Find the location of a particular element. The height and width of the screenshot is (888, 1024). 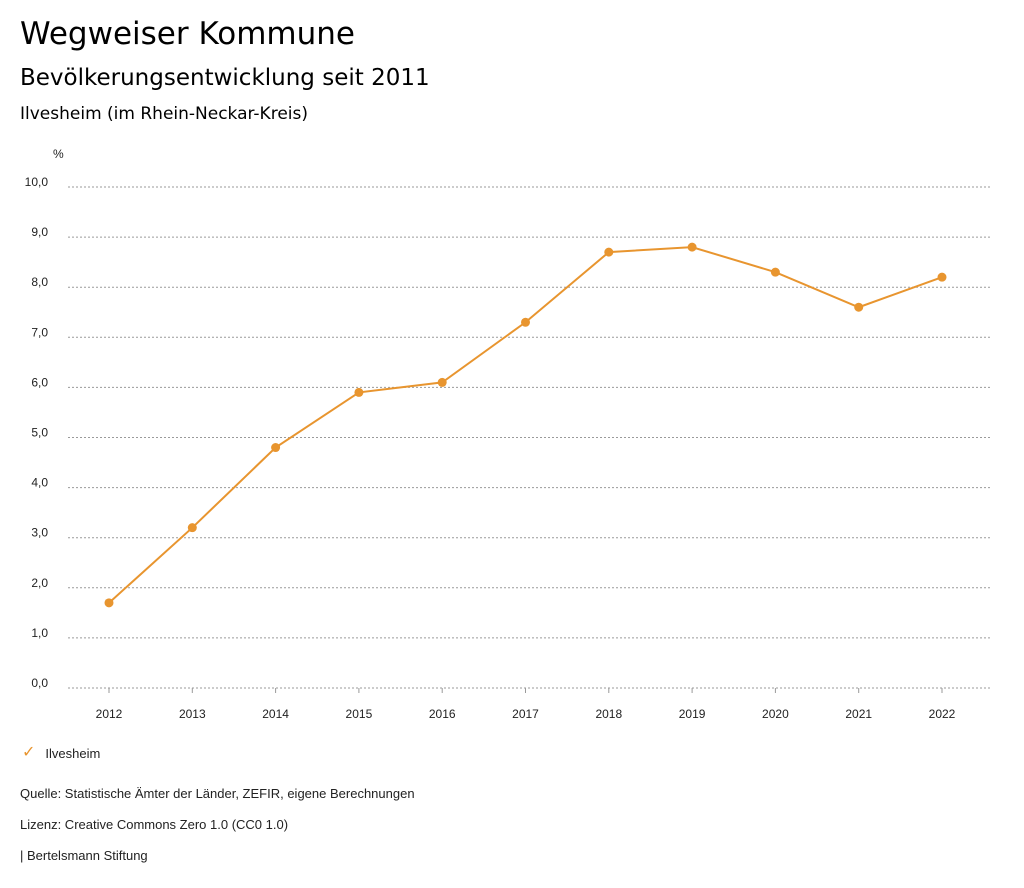

y-tick-label: 6,0 is located at coordinates (39, 382).